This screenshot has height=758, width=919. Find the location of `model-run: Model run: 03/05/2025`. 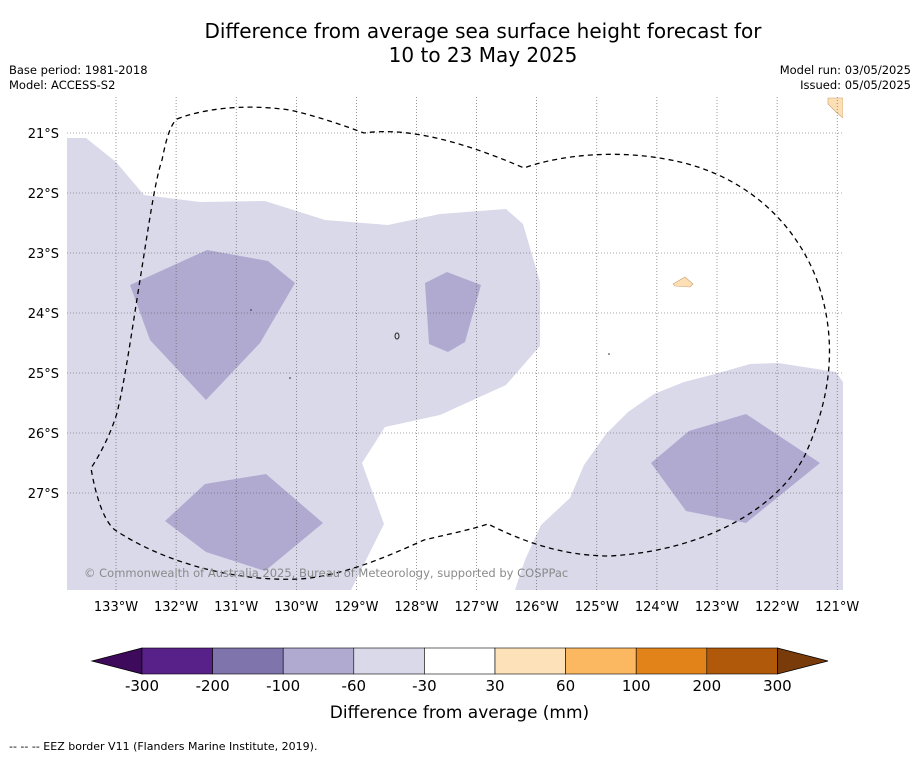

model-run: Model run: 03/05/2025 is located at coordinates (845, 70).